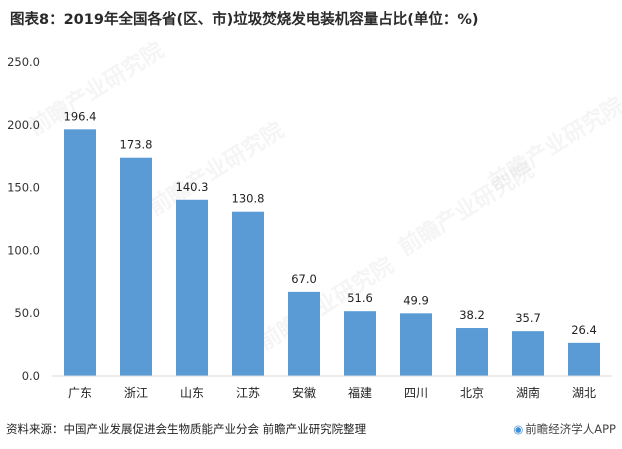 The image size is (622, 449). What do you see at coordinates (27, 313) in the screenshot?
I see `y-tick-label: 50.0` at bounding box center [27, 313].